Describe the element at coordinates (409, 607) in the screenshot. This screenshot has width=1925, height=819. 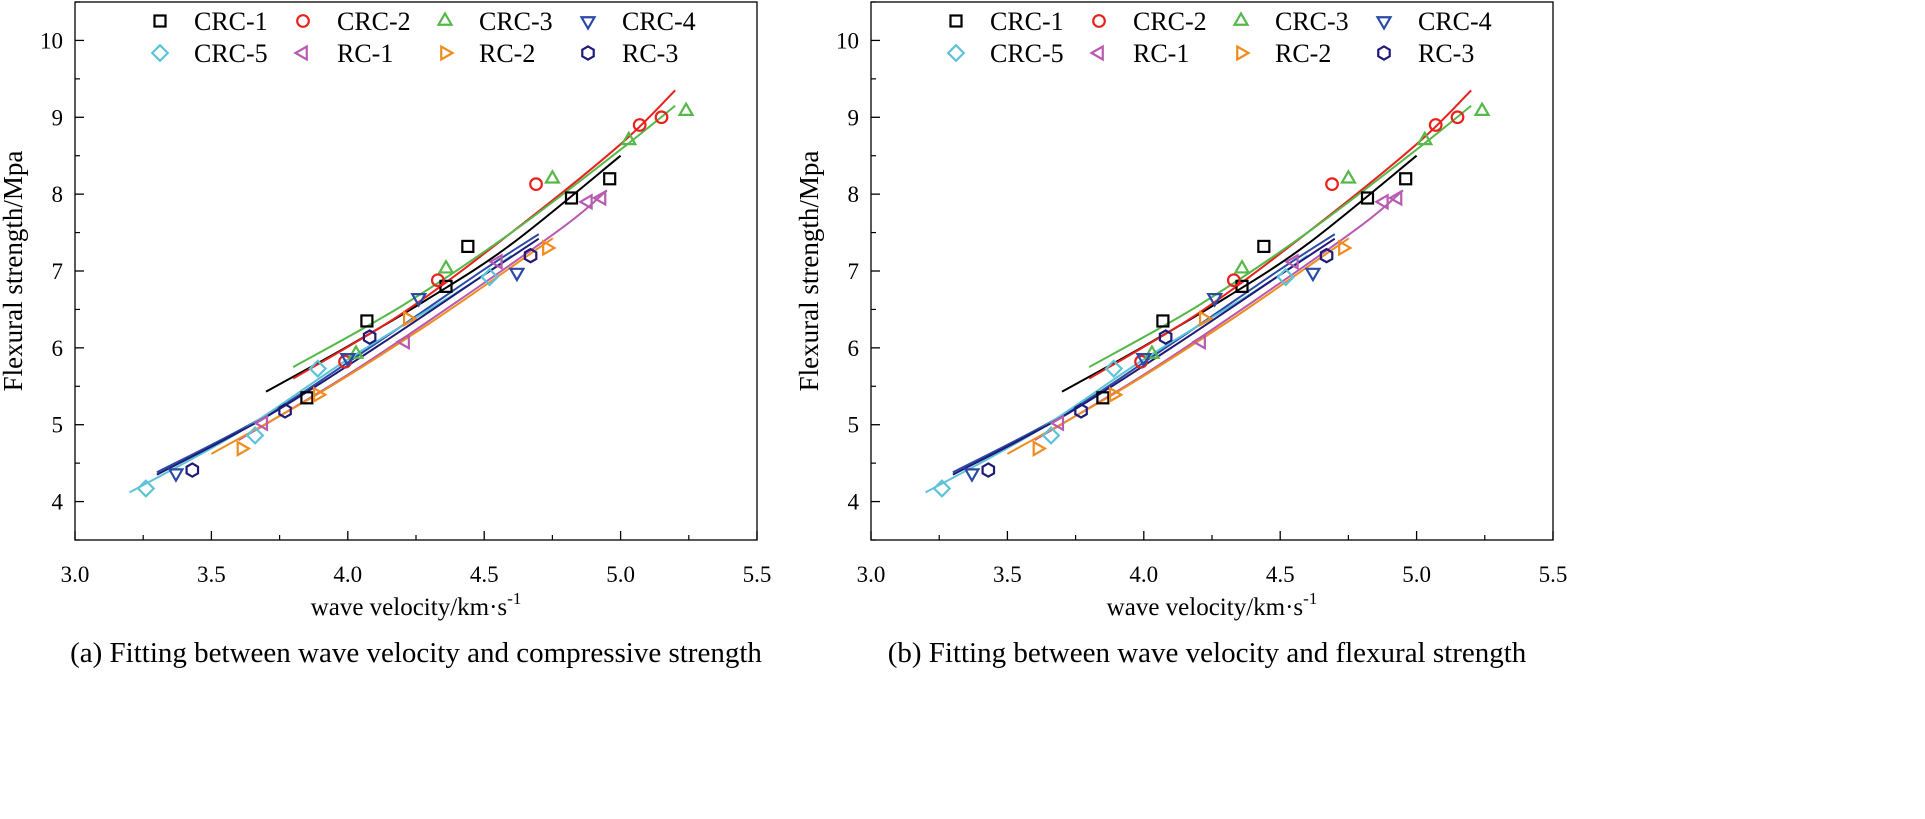
I see `x-axis-label-text: wave velocity/km·s` at that location.